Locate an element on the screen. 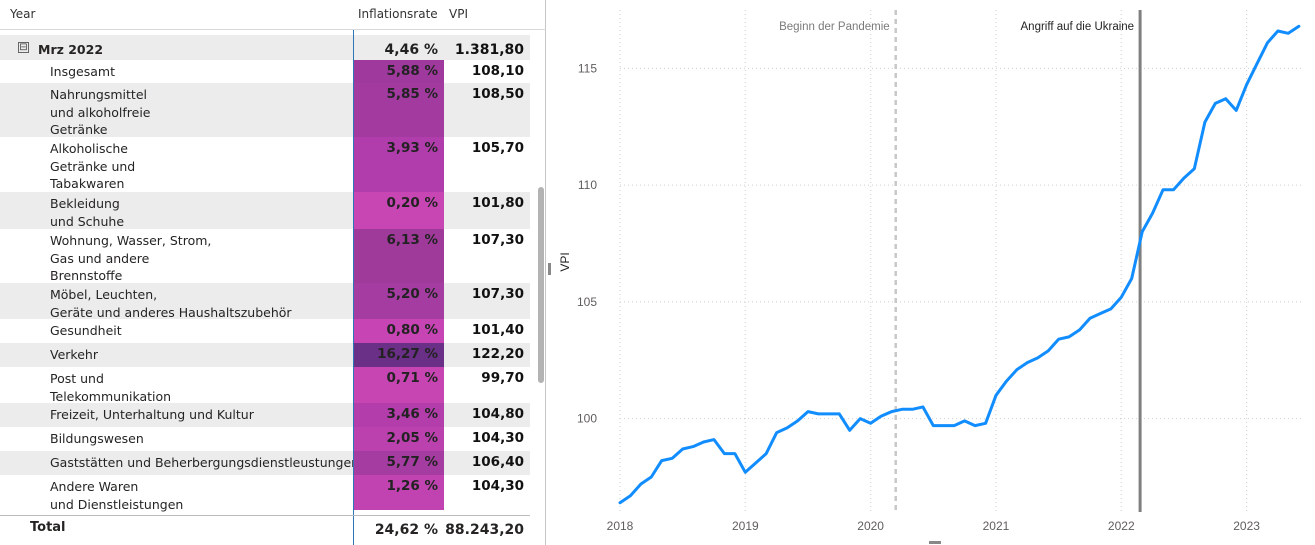  category-label-line: Bekleidung is located at coordinates (85, 203).